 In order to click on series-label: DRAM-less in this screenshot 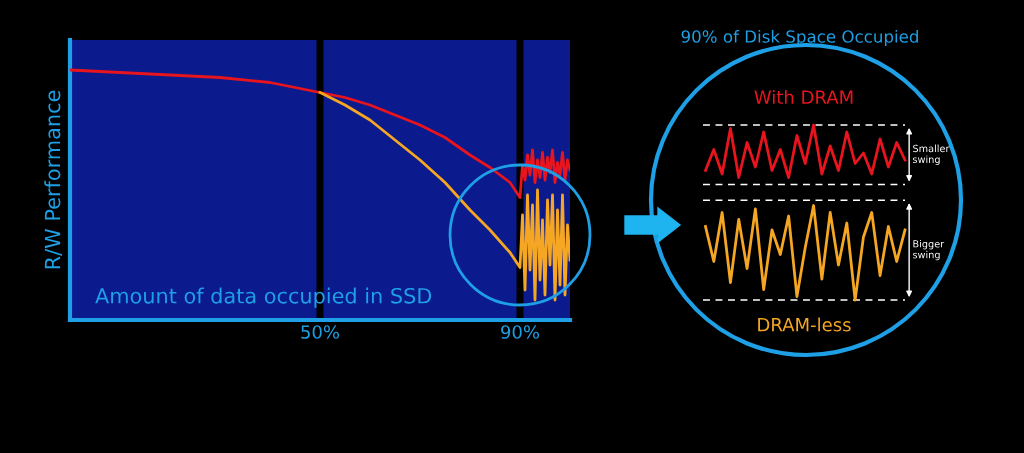, I will do `click(804, 324)`.